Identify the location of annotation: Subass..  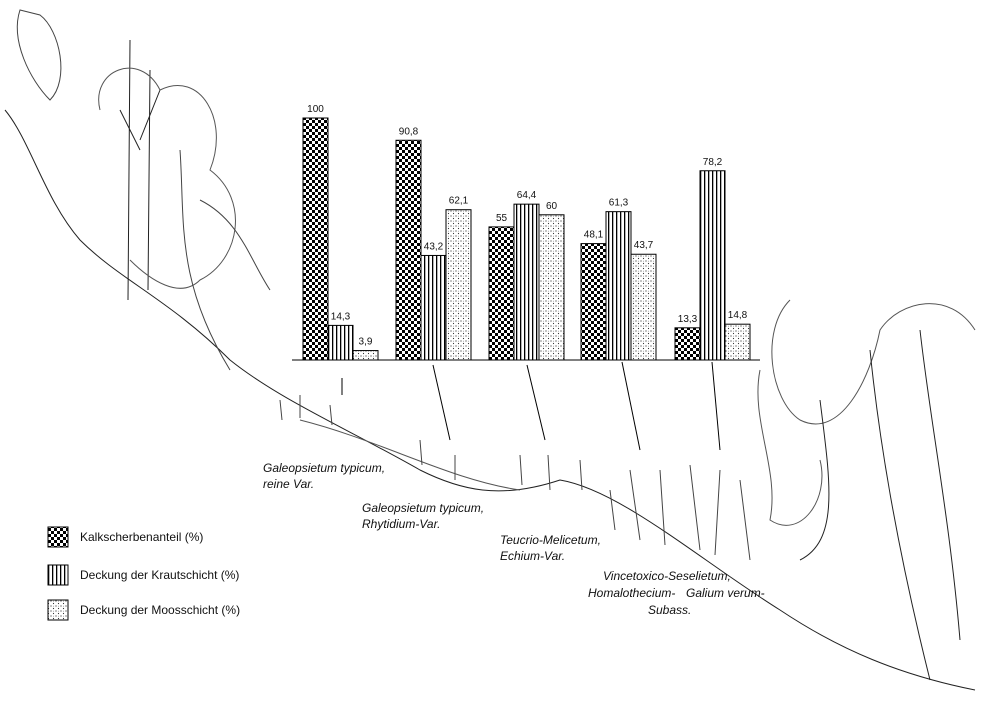
(669, 610).